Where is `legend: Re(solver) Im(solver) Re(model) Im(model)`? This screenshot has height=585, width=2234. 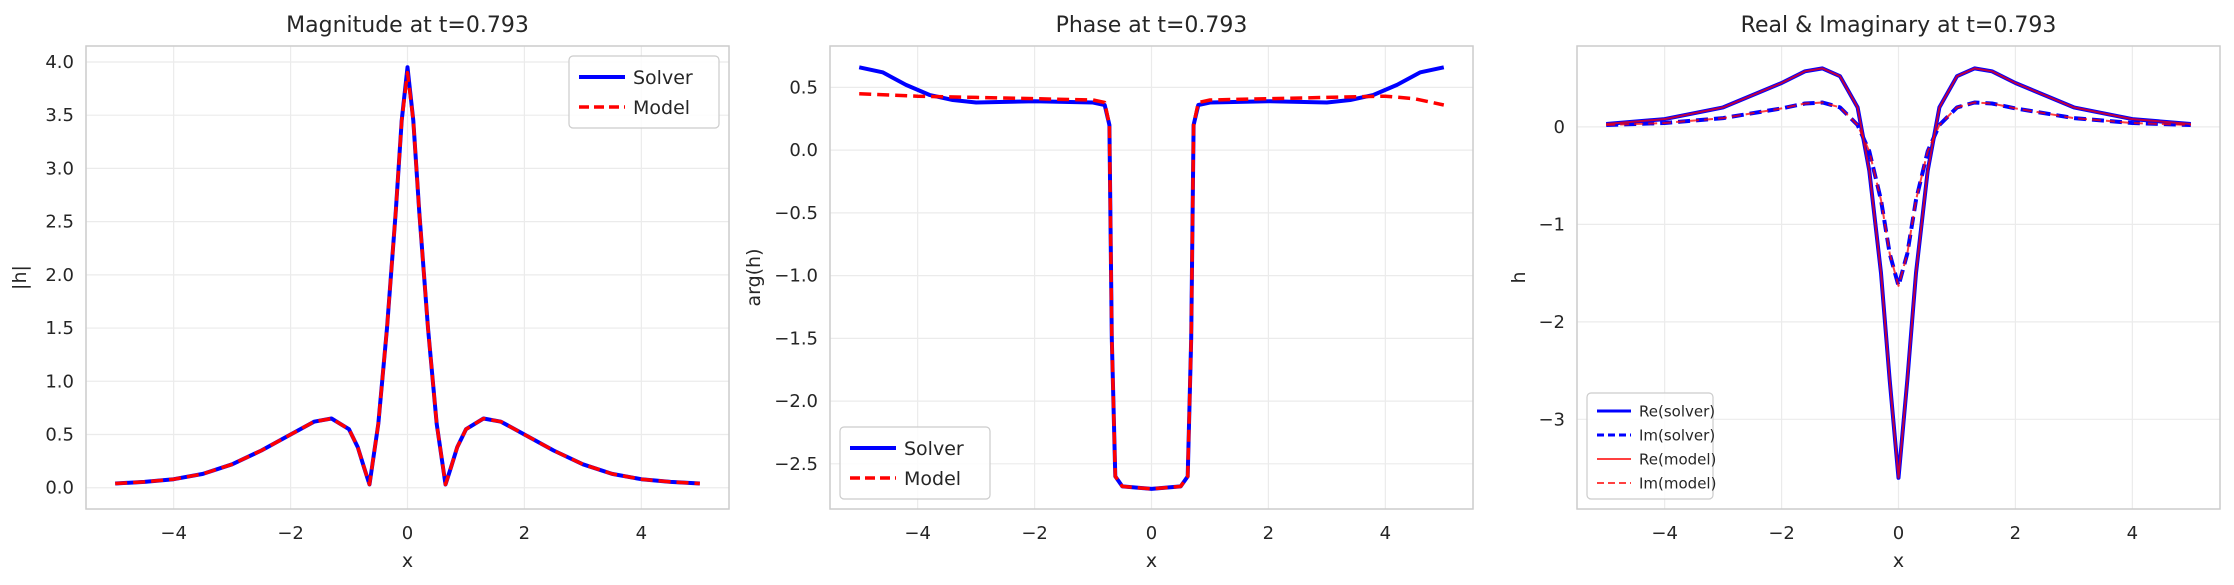 legend: Re(solver) Im(solver) Re(model) Im(model) is located at coordinates (1651, 446).